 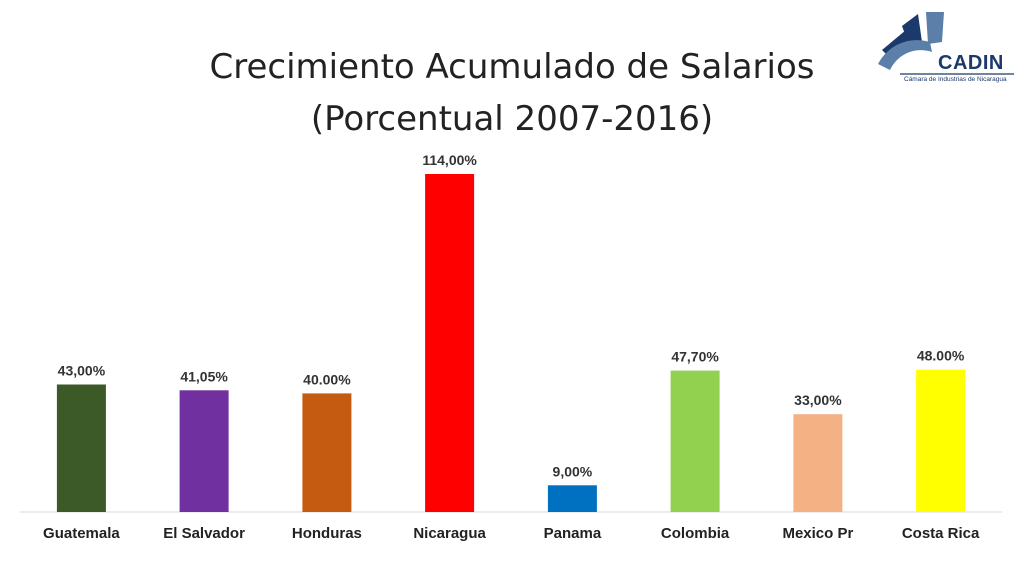 What do you see at coordinates (695, 357) in the screenshot?
I see `data-label-colombia: 47,70%` at bounding box center [695, 357].